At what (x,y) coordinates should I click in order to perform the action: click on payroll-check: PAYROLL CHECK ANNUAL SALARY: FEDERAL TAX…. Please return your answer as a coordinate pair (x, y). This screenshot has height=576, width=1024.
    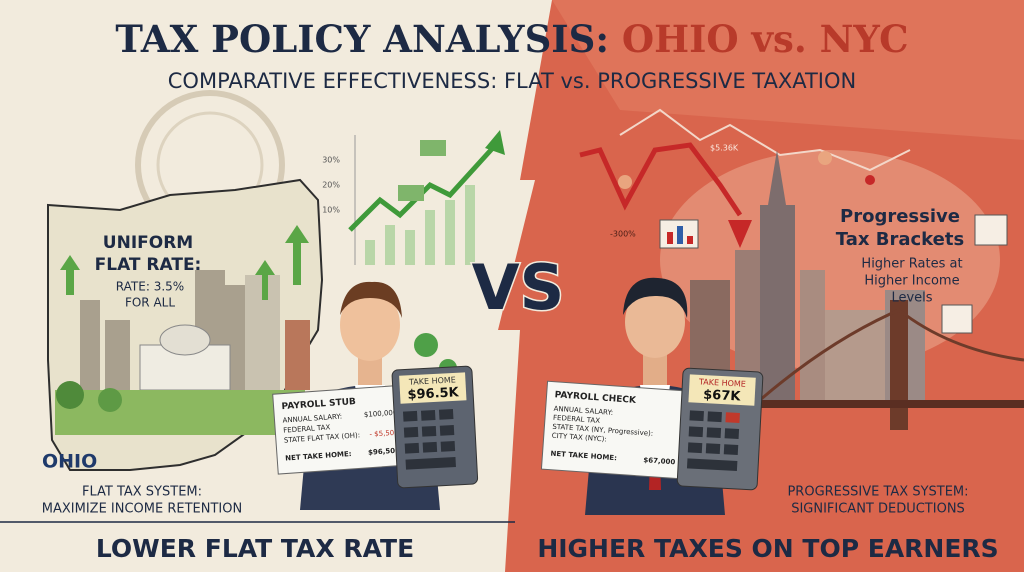
    Looking at the image, I should click on (614, 430).